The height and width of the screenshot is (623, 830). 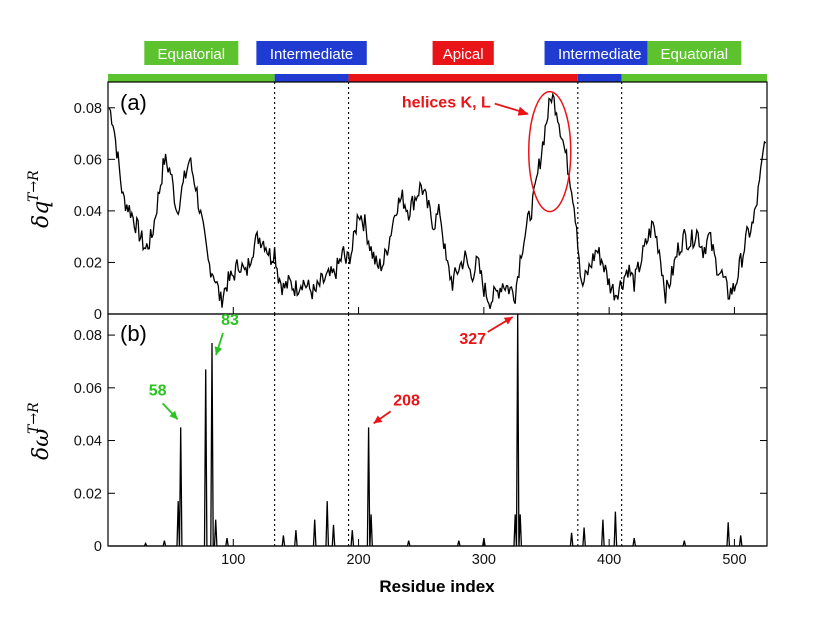 What do you see at coordinates (41, 214) in the screenshot?
I see `panel-a-ylabel: δq` at bounding box center [41, 214].